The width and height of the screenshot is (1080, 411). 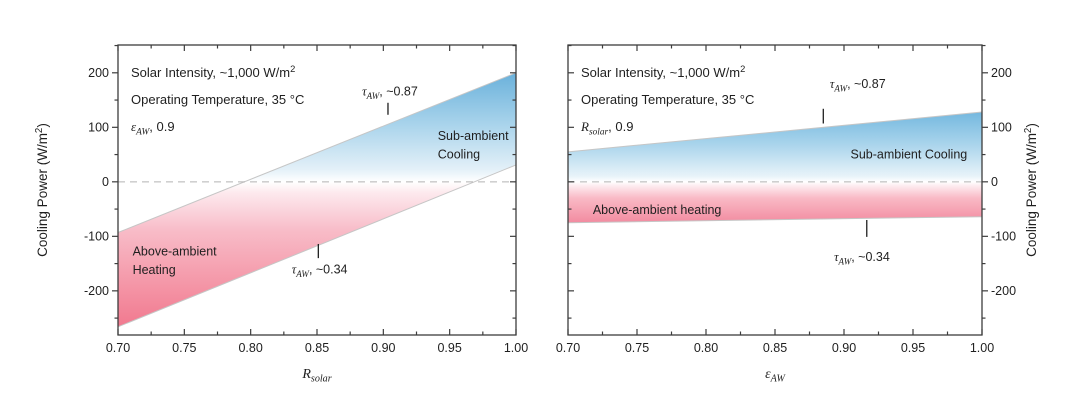 What do you see at coordinates (908, 155) in the screenshot?
I see `sub-ambient-cooling-label: Sub-ambient Cooling` at bounding box center [908, 155].